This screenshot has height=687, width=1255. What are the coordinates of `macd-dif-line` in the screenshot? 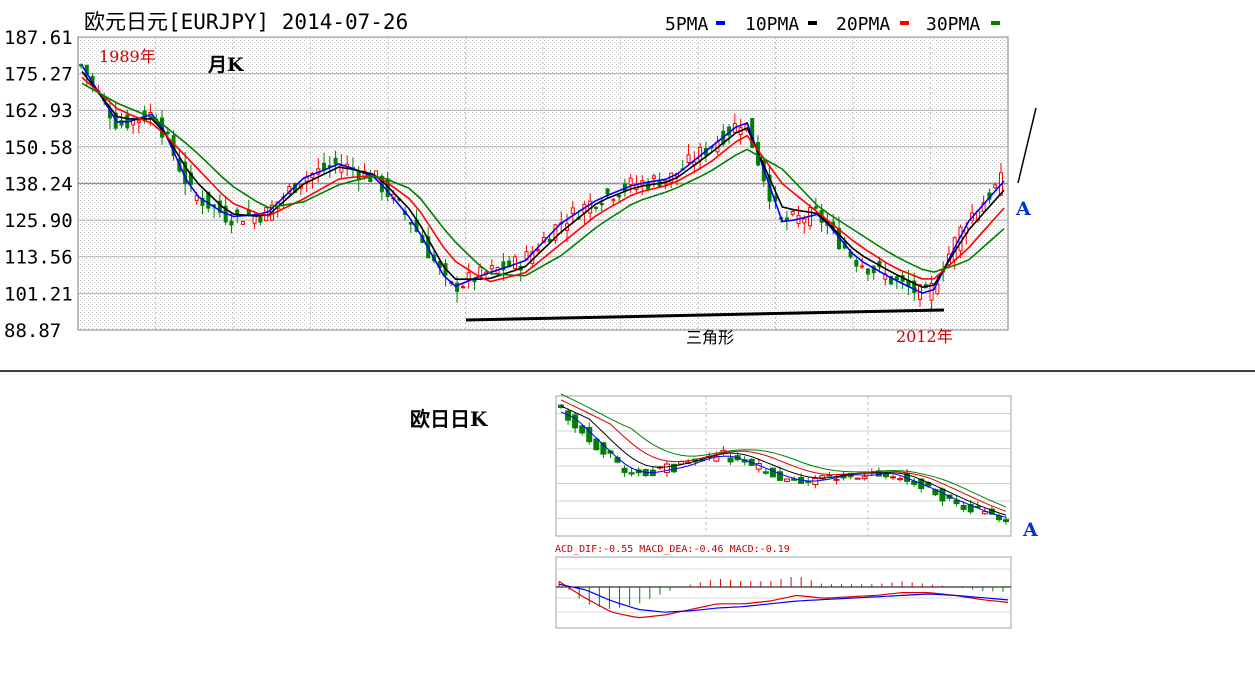 It's located at (783, 599).